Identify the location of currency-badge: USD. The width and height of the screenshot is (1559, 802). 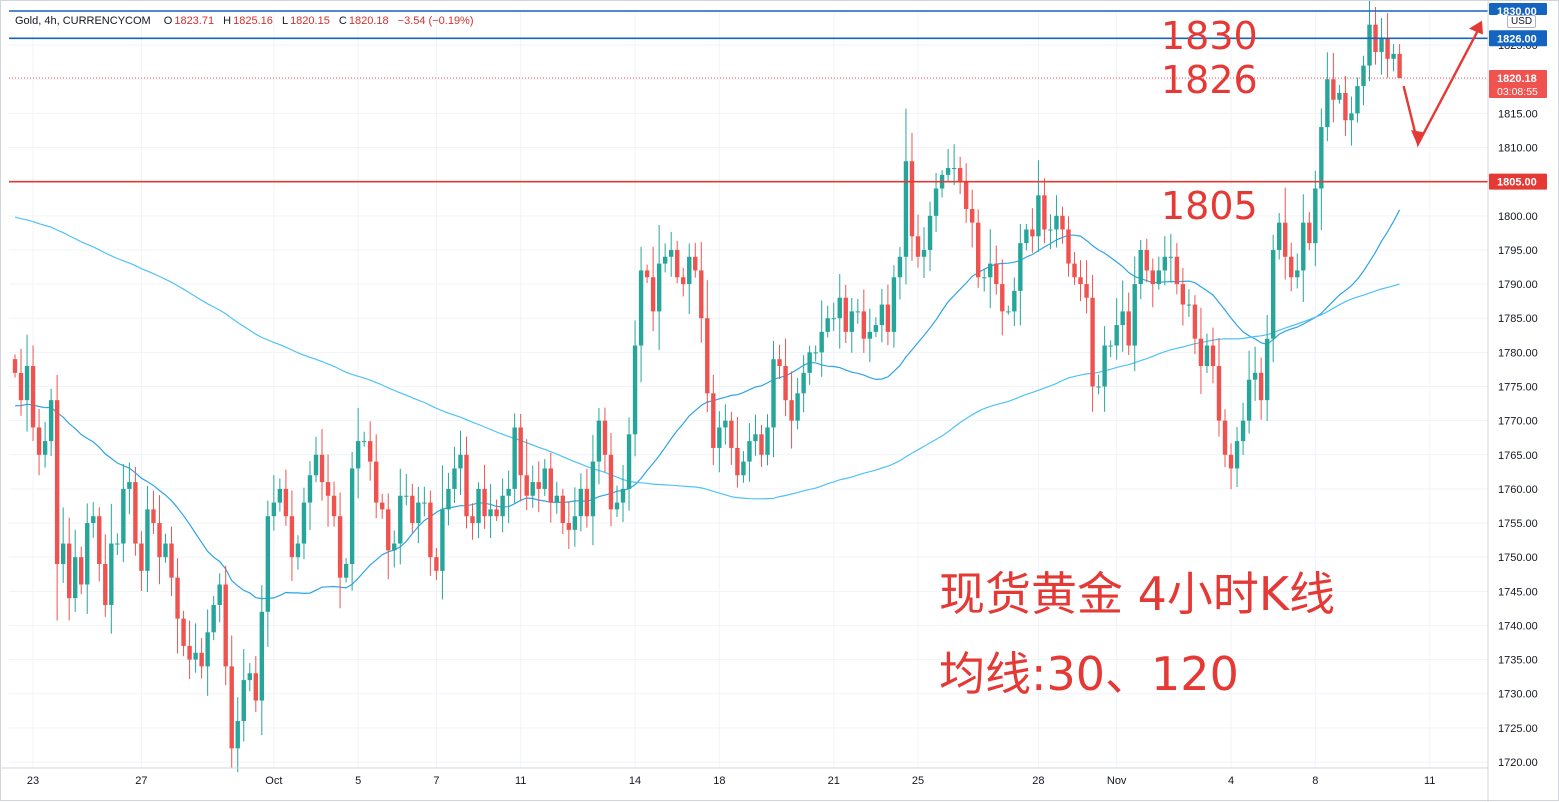
(1522, 21).